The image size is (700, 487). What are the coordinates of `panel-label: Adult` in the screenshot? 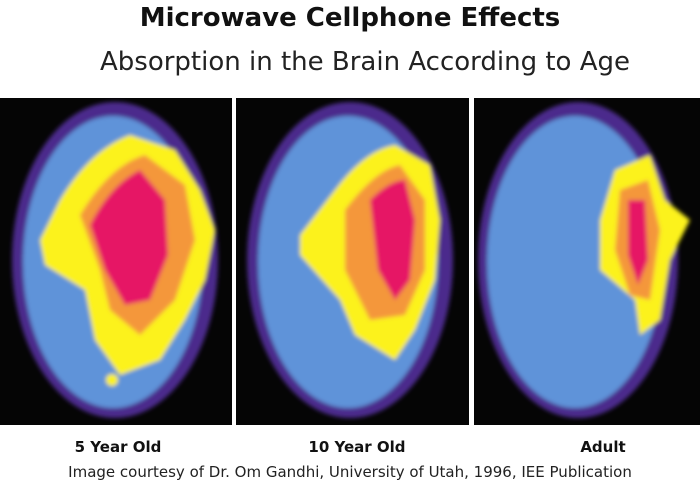 It's located at (602, 447).